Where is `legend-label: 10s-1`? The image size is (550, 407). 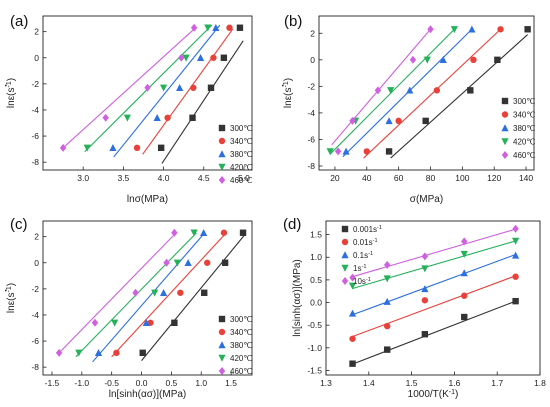 legend-label: 10s-1 is located at coordinates (362, 281).